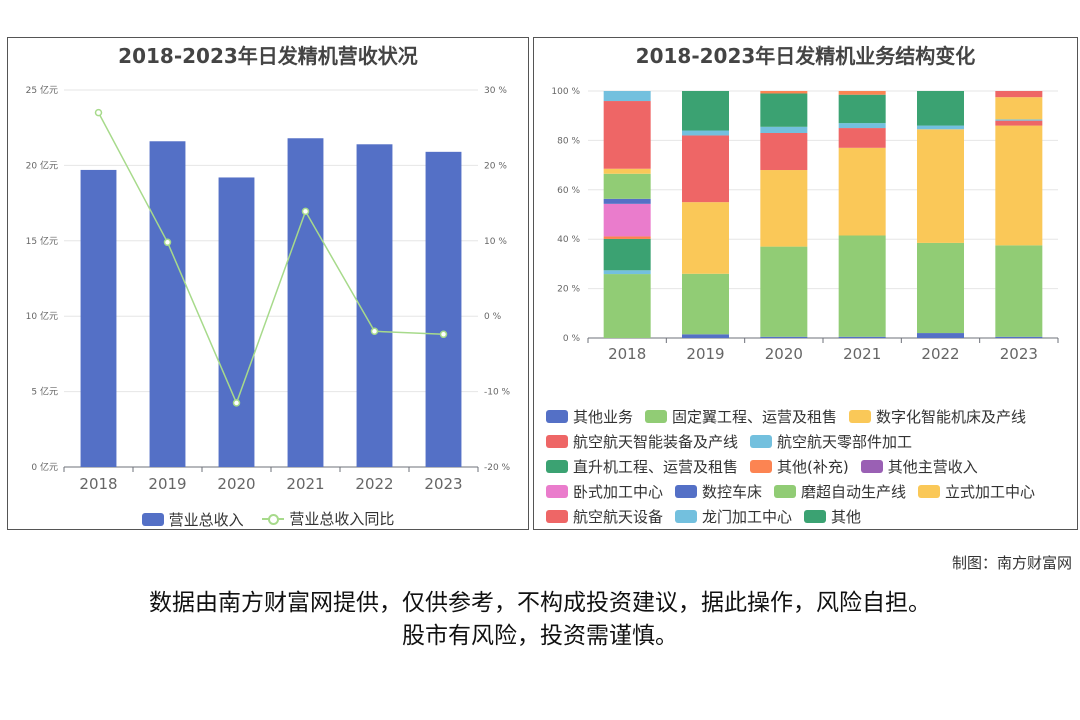 The width and height of the screenshot is (1080, 720). Describe the element at coordinates (497, 393) in the screenshot. I see `y-right-tick-label: -10 %` at that location.